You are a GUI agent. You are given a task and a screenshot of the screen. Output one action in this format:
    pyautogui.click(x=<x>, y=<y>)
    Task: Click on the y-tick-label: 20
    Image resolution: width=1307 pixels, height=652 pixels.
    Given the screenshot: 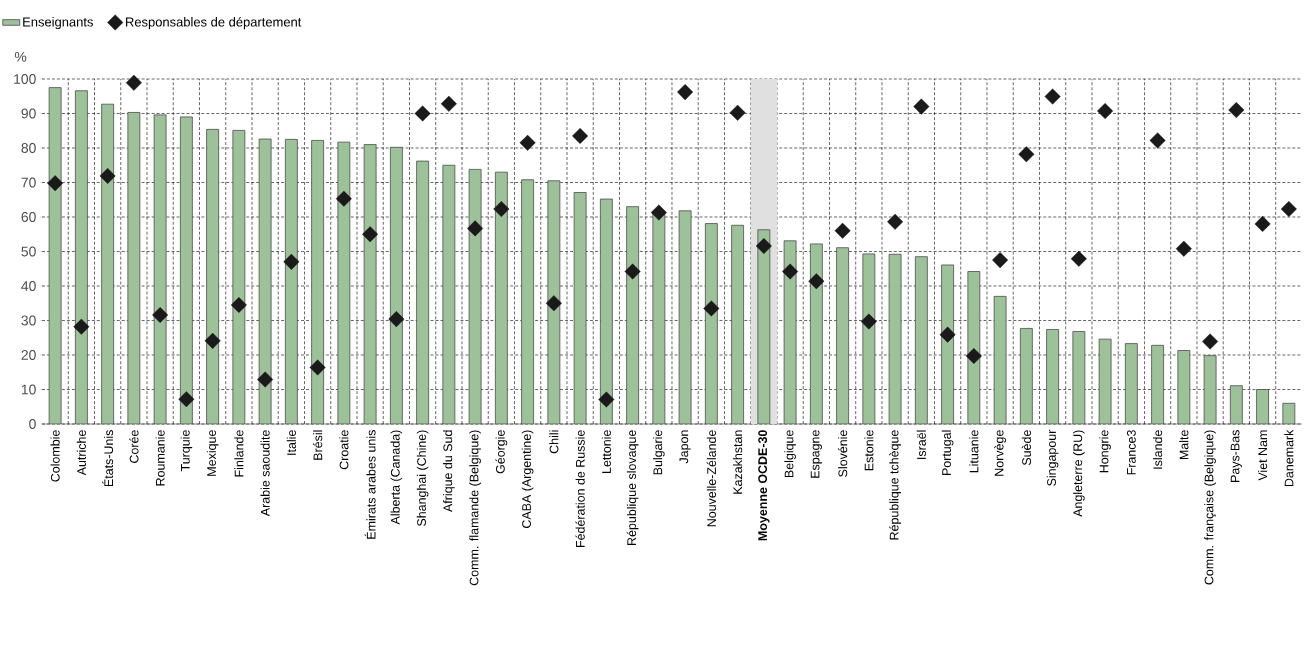 What is the action you would take?
    pyautogui.click(x=28, y=355)
    